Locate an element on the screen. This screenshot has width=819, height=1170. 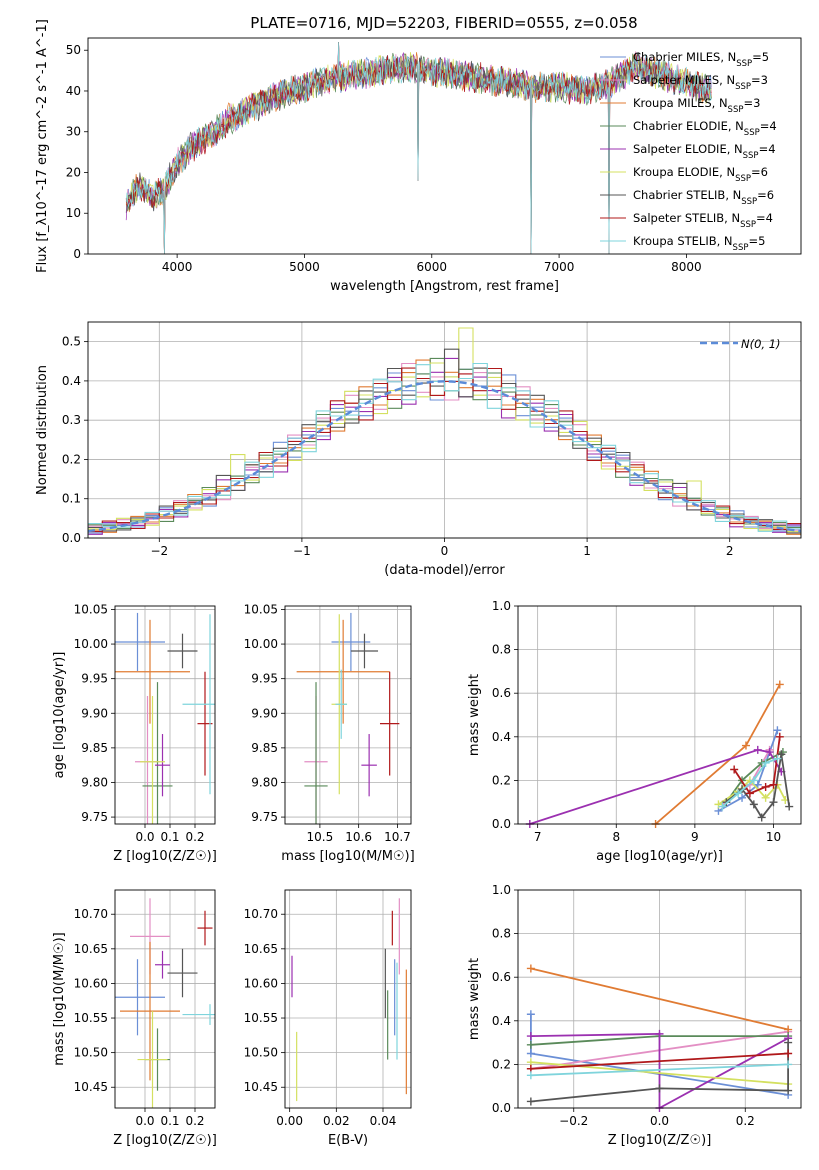
y-tick-label: 20 is located at coordinates (73, 172).